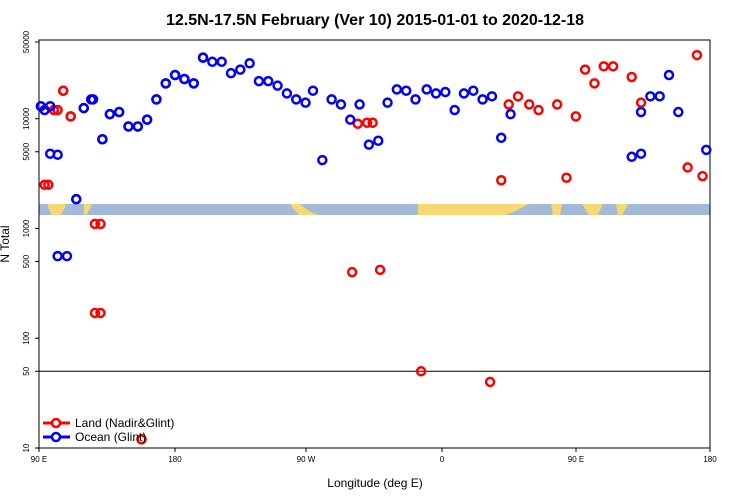  What do you see at coordinates (6, 243) in the screenshot?
I see `y-axis-label: N Total` at bounding box center [6, 243].